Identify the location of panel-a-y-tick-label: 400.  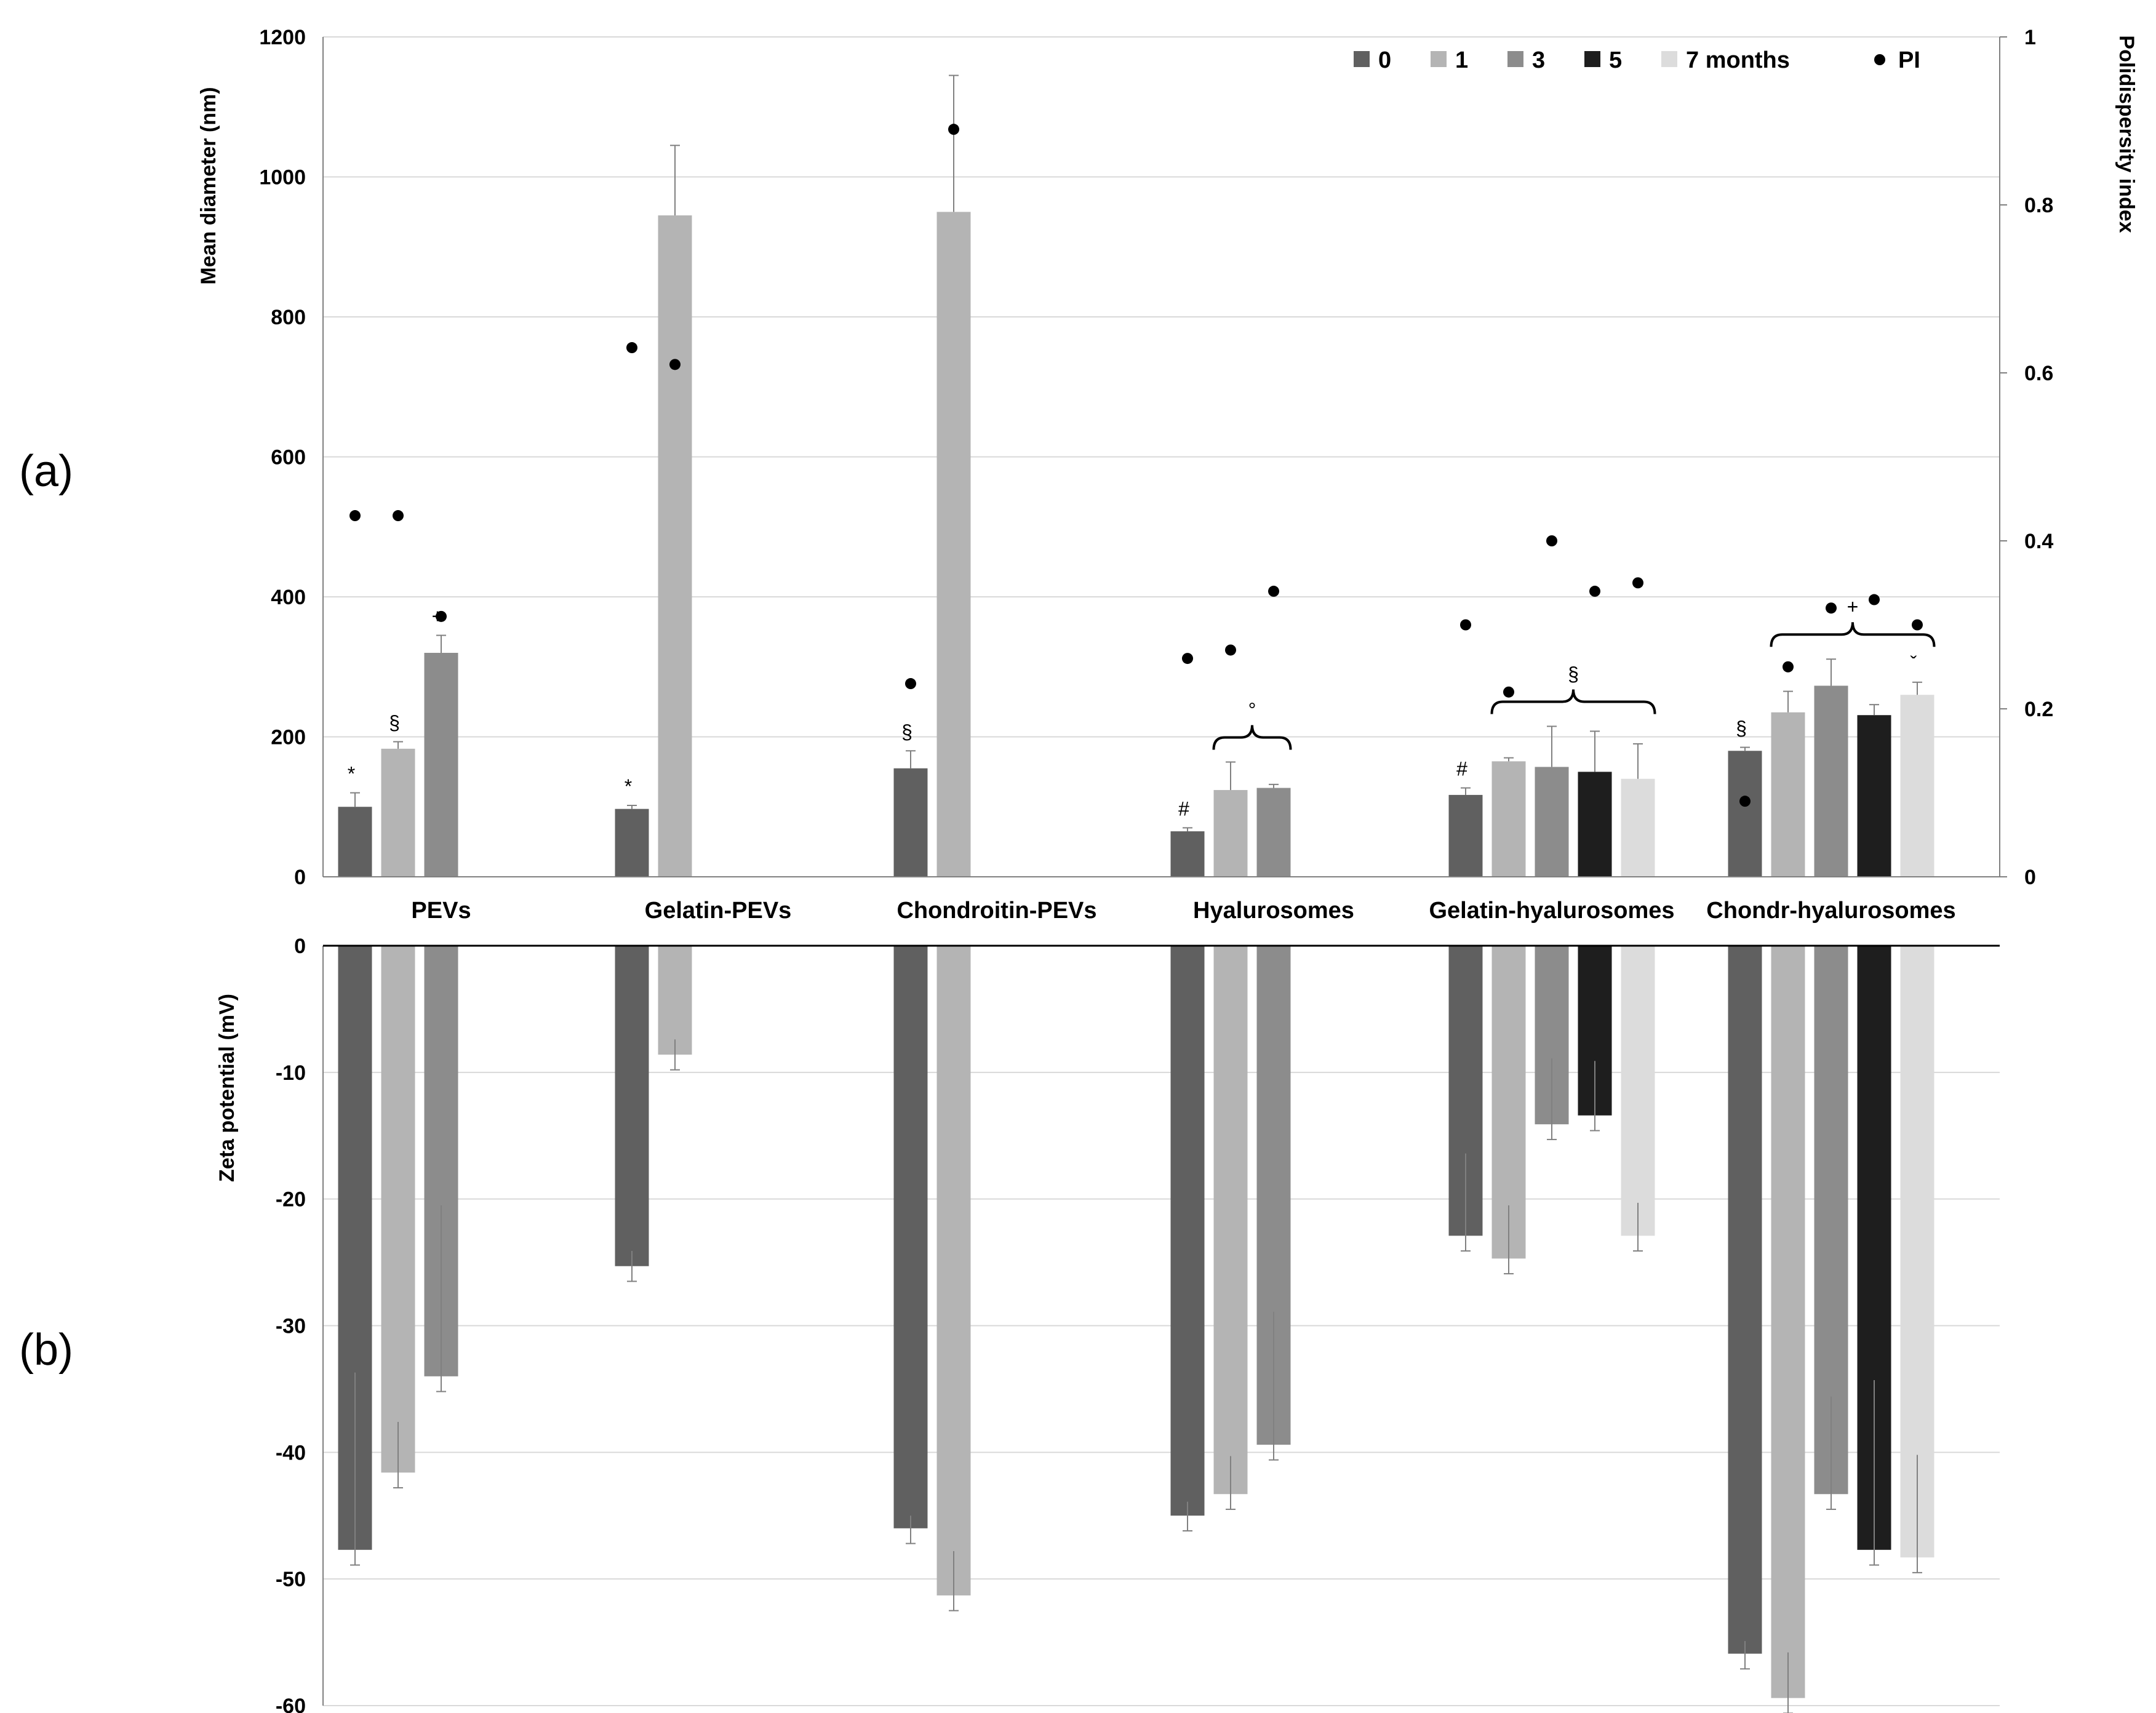
(288, 597).